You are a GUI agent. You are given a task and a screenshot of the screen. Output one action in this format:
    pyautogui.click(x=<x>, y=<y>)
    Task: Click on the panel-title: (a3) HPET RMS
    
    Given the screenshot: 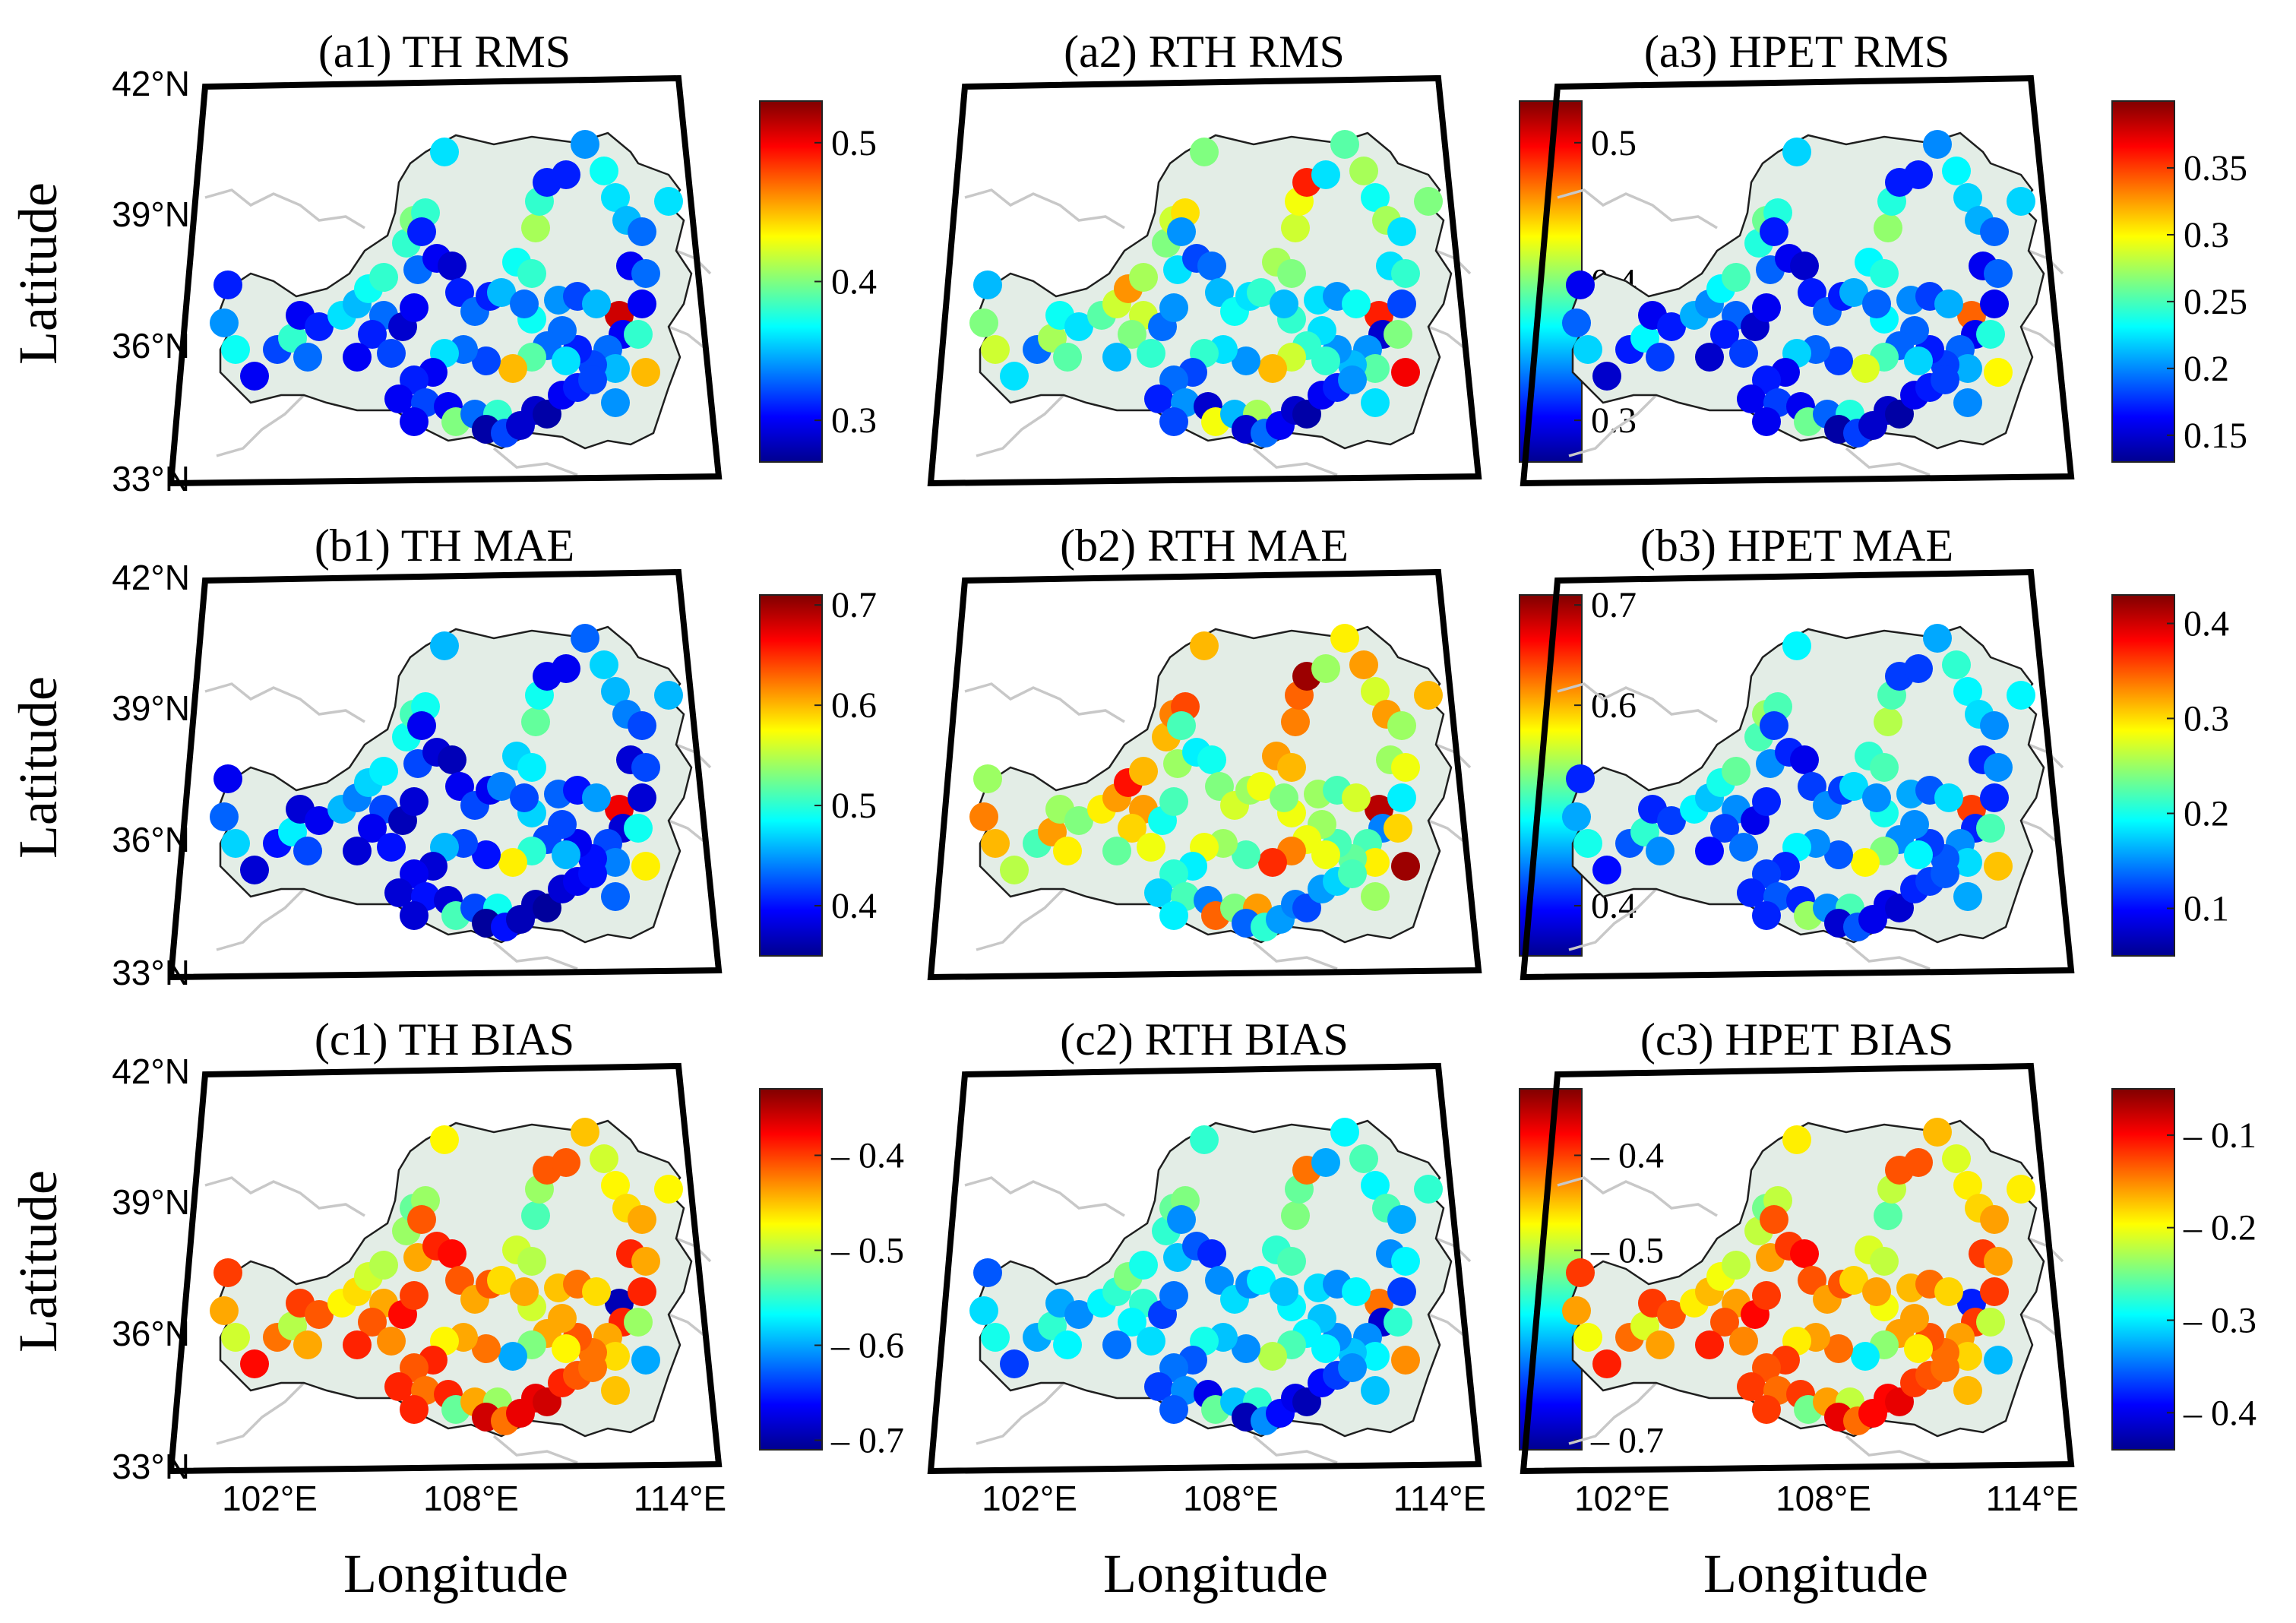 What is the action you would take?
    pyautogui.click(x=1797, y=52)
    